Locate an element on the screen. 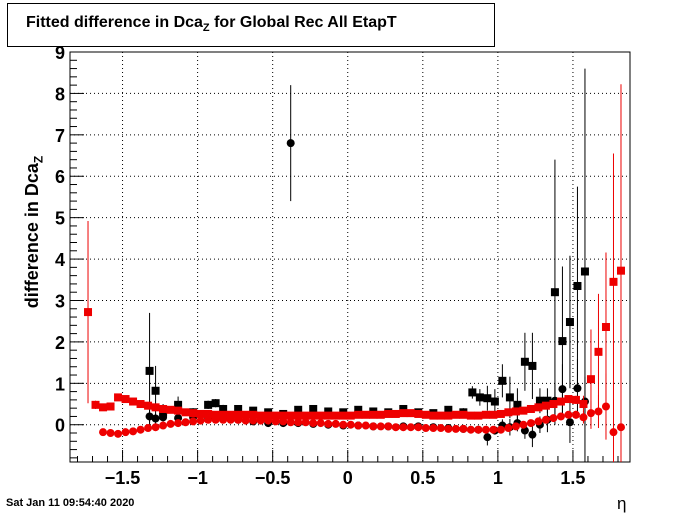  y-tick-label: 7 is located at coordinates (60, 136).